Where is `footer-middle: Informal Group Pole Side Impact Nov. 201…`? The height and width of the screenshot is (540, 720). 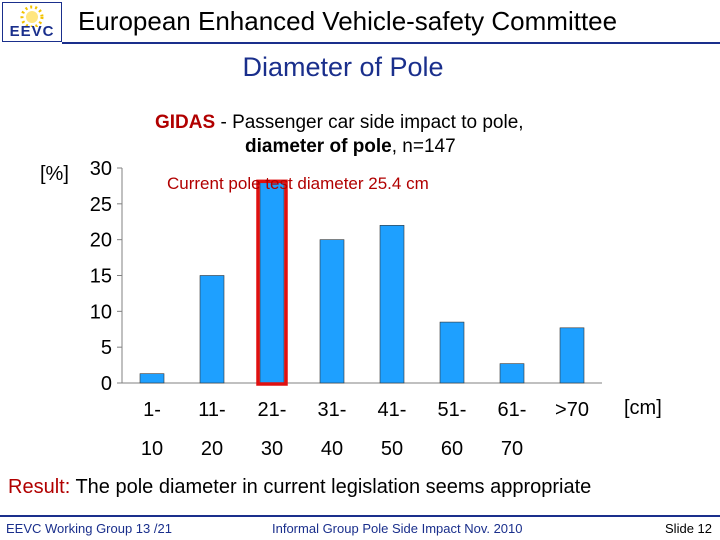 footer-middle: Informal Group Pole Side Impact Nov. 201… is located at coordinates (397, 528).